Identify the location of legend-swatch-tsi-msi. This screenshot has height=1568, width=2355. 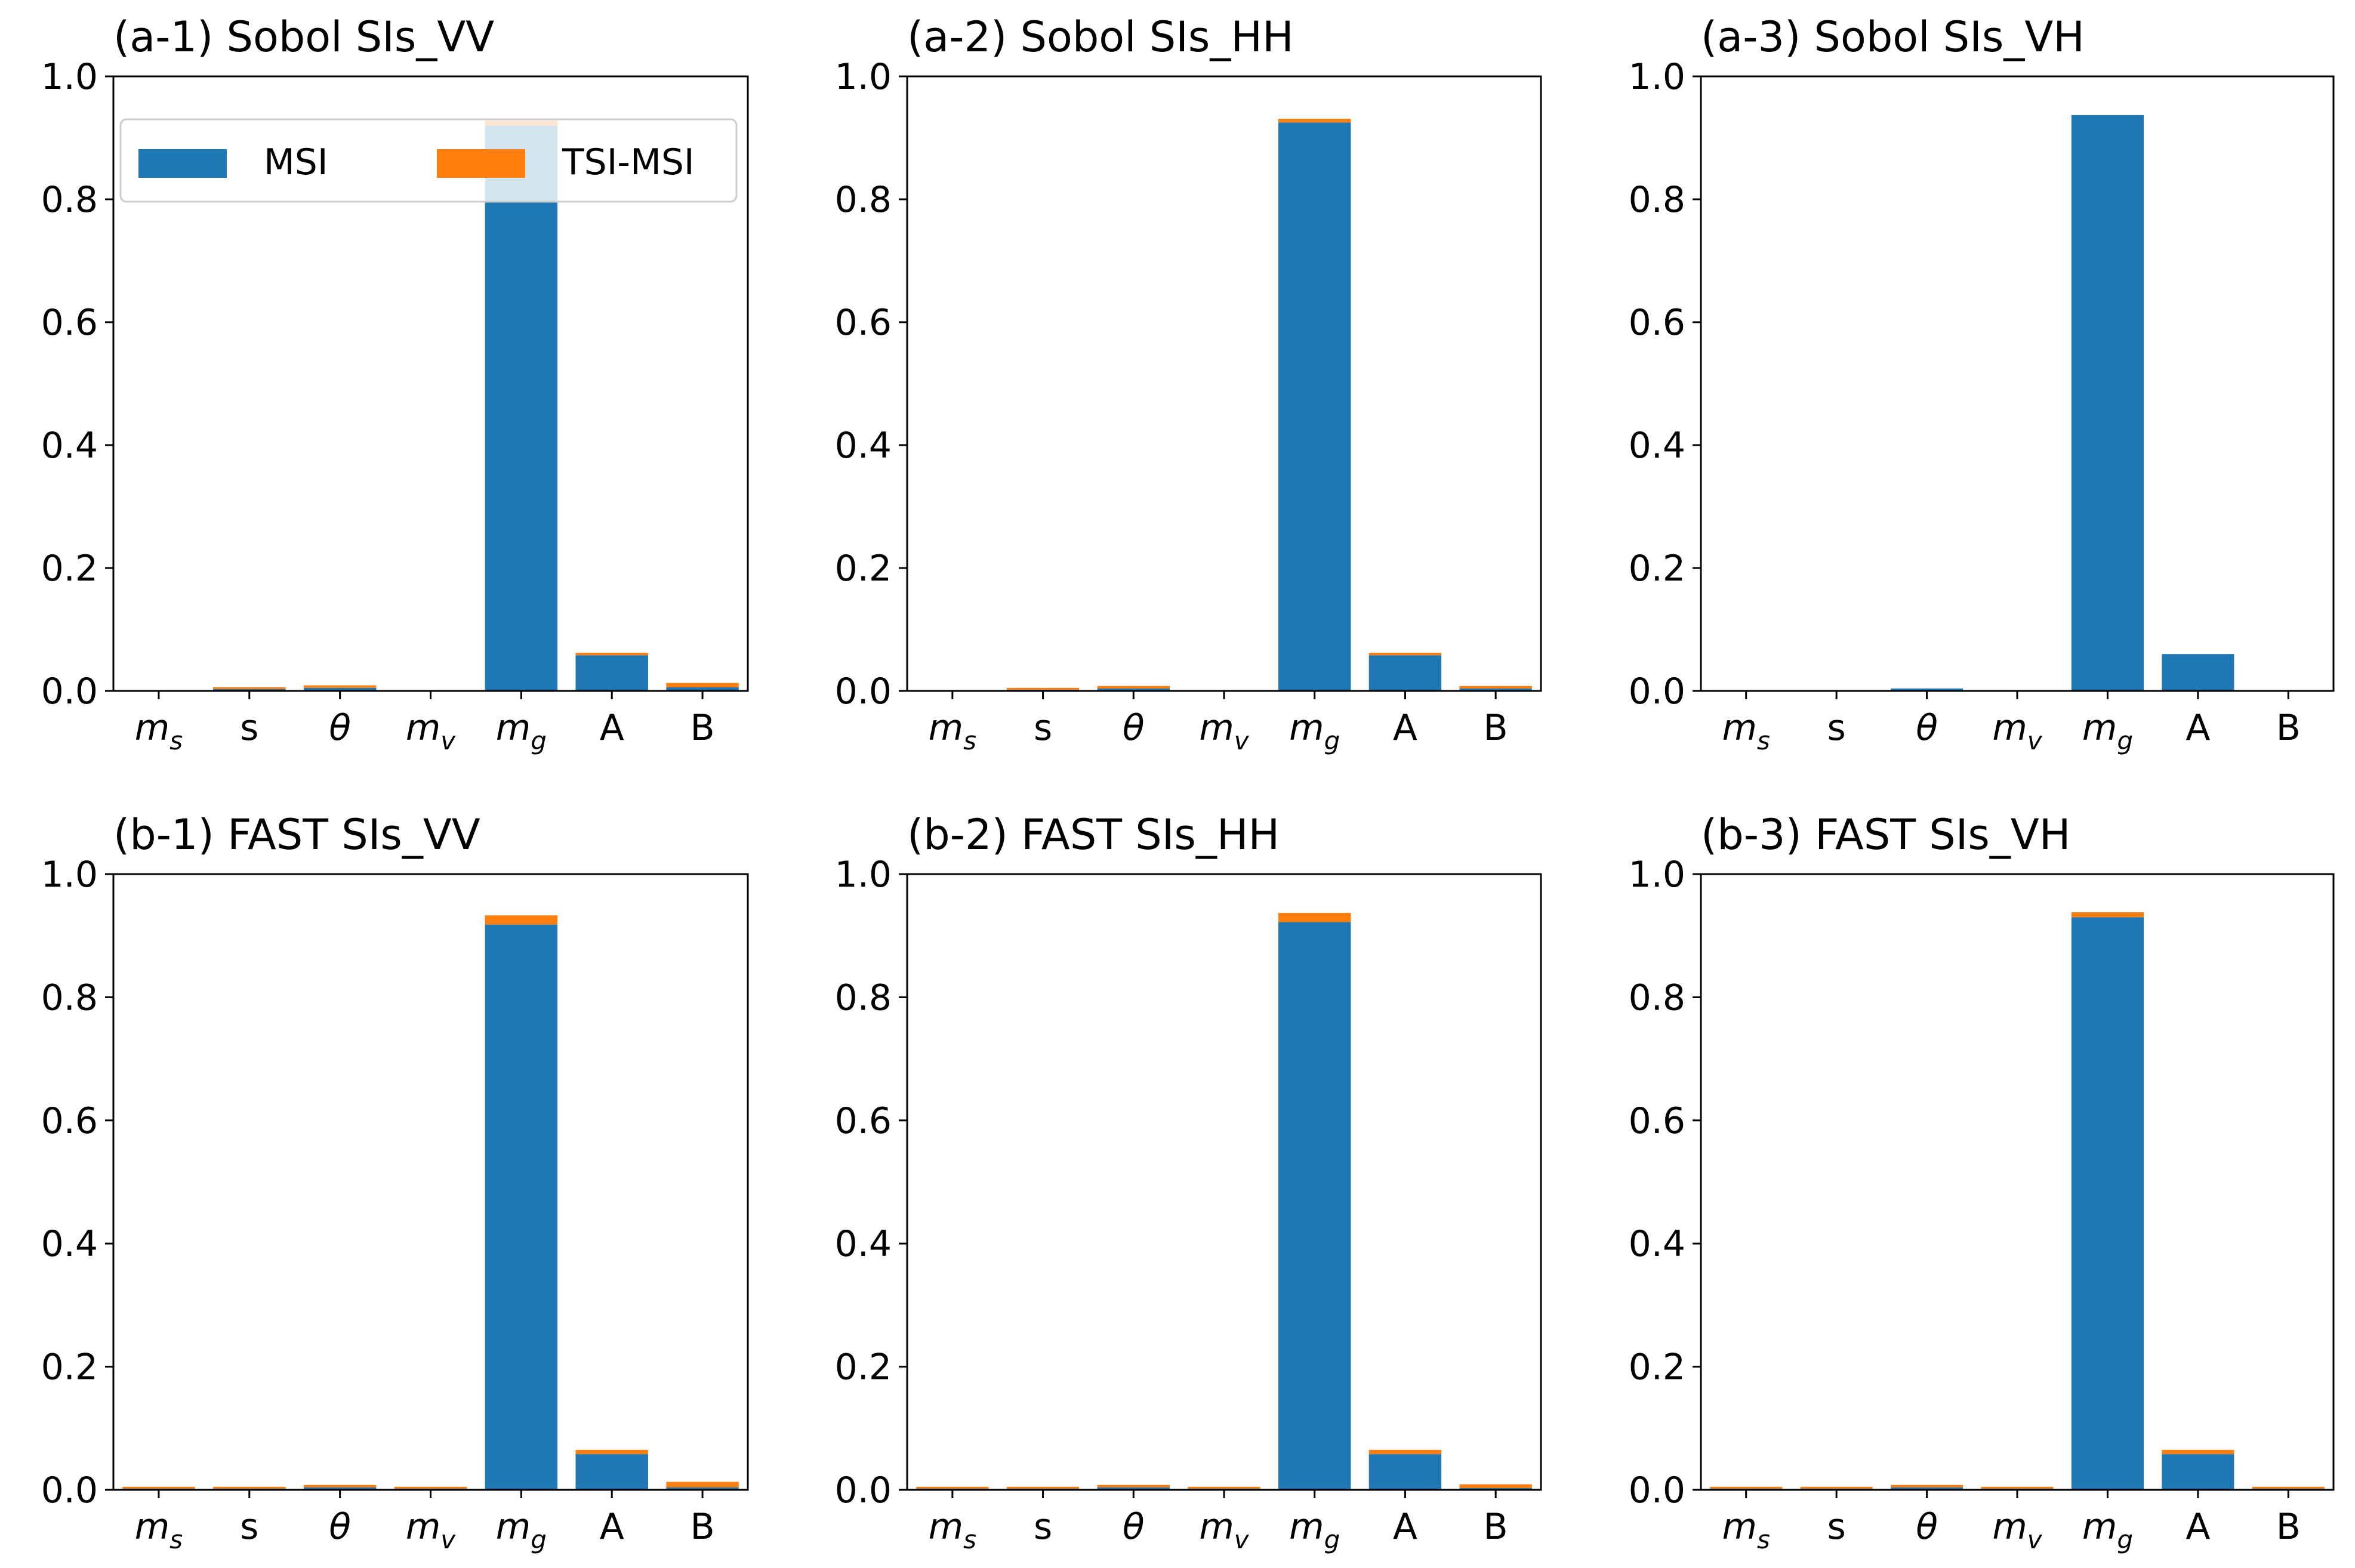
(481, 163).